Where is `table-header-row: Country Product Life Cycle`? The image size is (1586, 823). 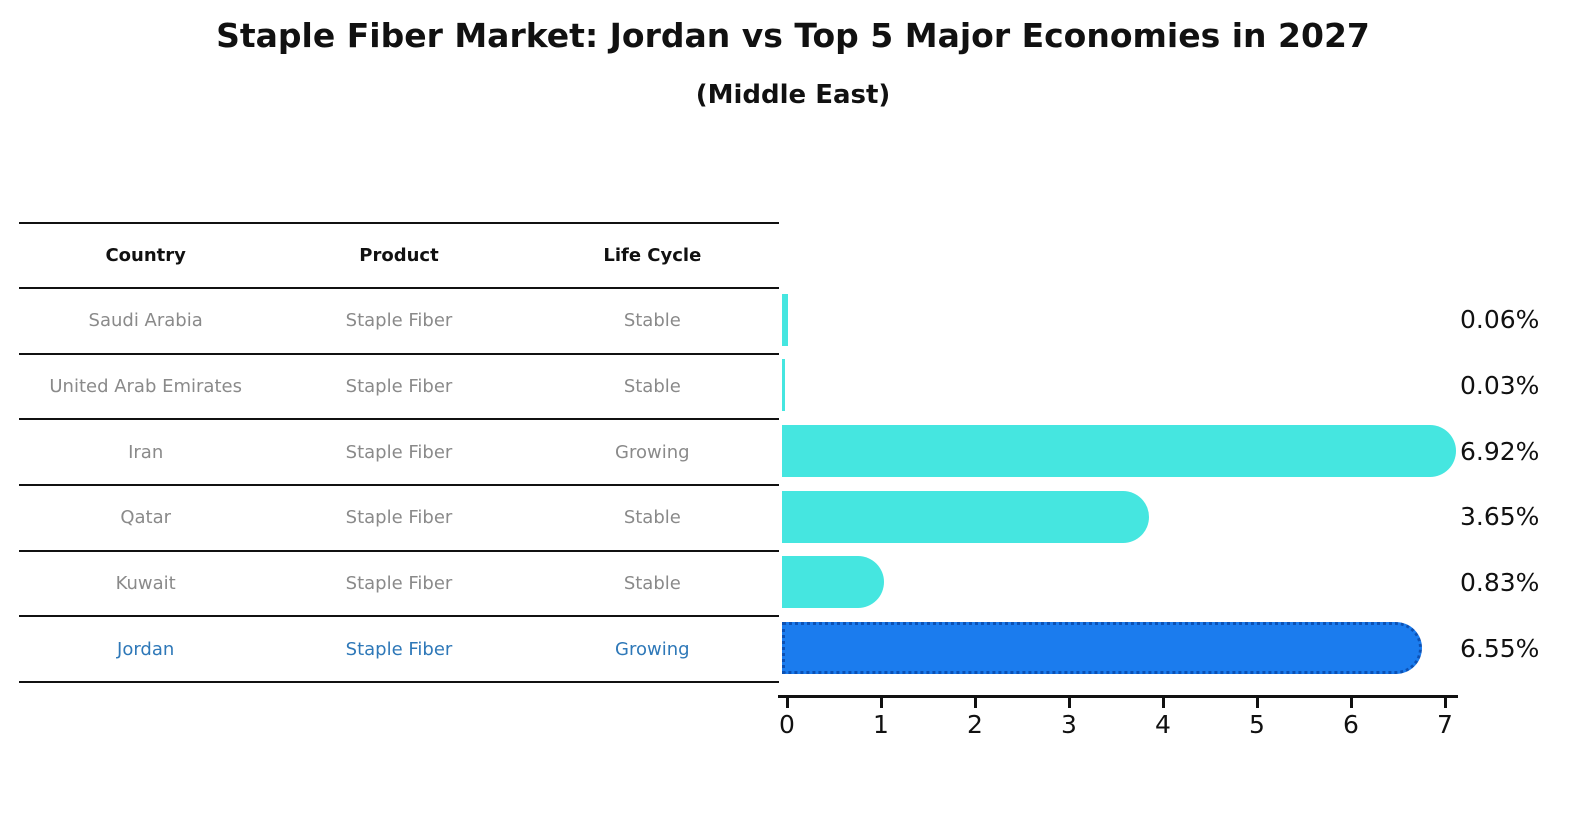
table-header-row: Country Product Life Cycle is located at coordinates (399, 256).